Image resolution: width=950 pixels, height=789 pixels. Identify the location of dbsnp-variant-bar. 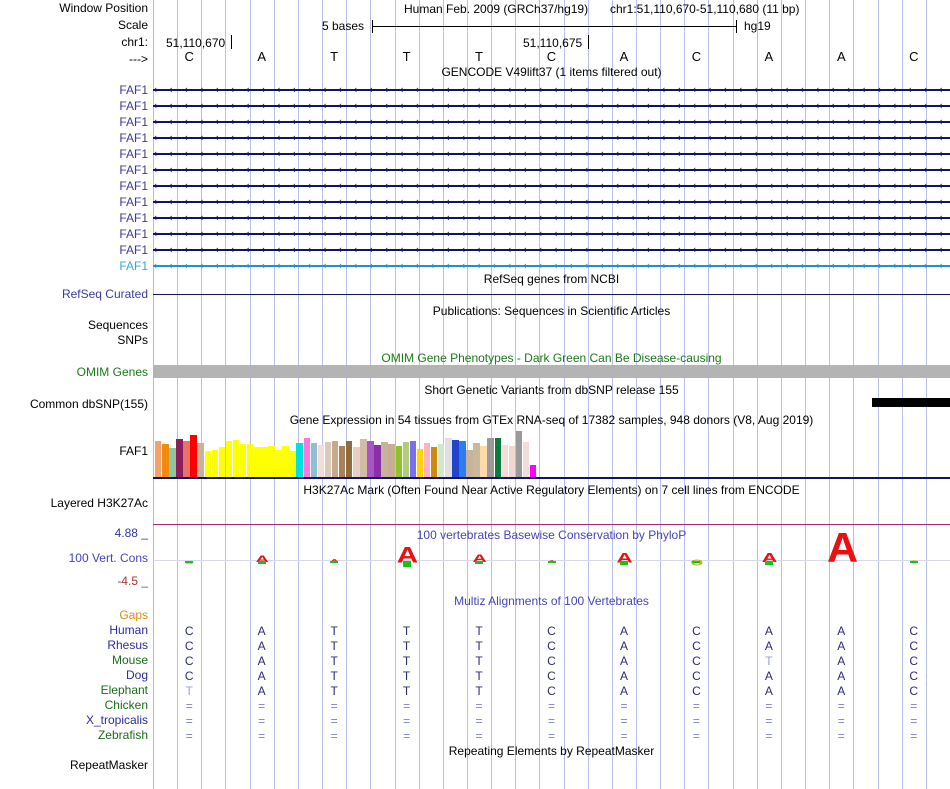
(911, 402).